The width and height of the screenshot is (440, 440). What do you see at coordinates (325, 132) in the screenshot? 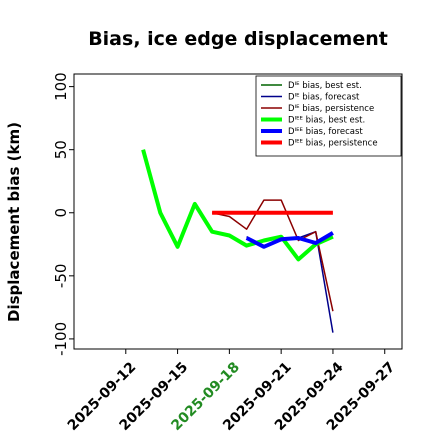
I see `legend-entry: Dᴵᴱᴱ bias, forecast` at bounding box center [325, 132].